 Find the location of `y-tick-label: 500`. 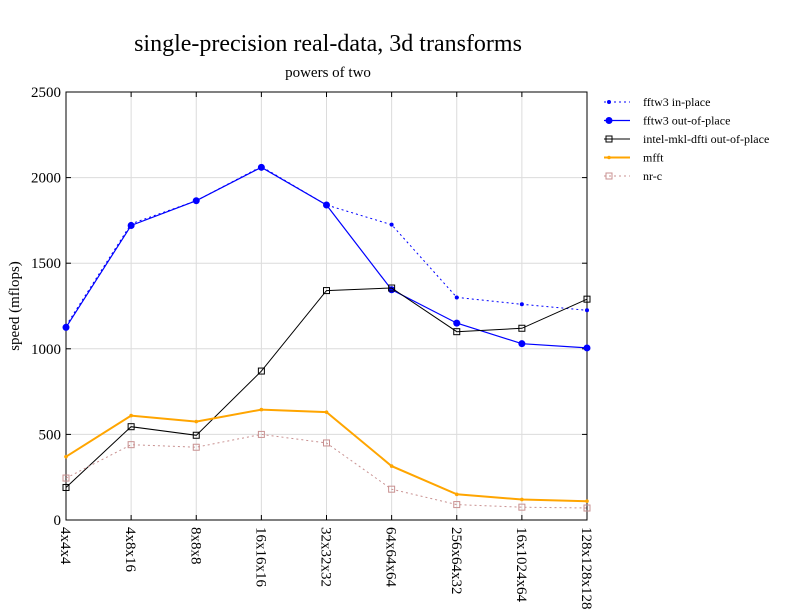

y-tick-label: 500 is located at coordinates (50, 435).